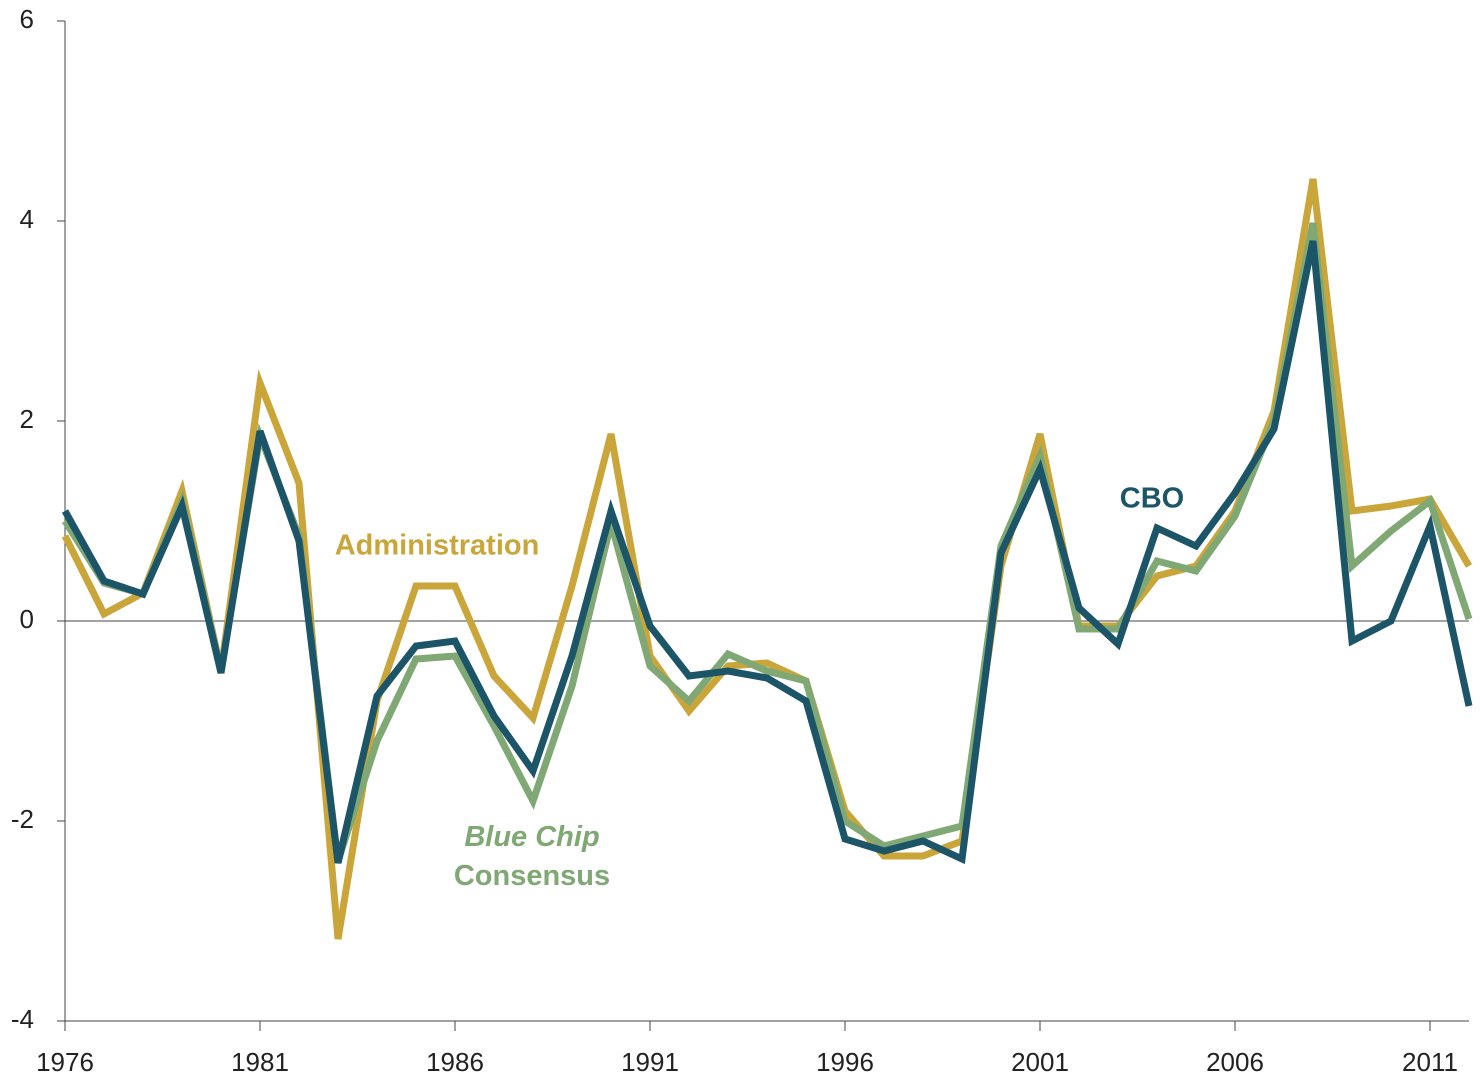 Image resolution: width=1484 pixels, height=1084 pixels. What do you see at coordinates (1040, 1062) in the screenshot?
I see `x-tick-label: 2001` at bounding box center [1040, 1062].